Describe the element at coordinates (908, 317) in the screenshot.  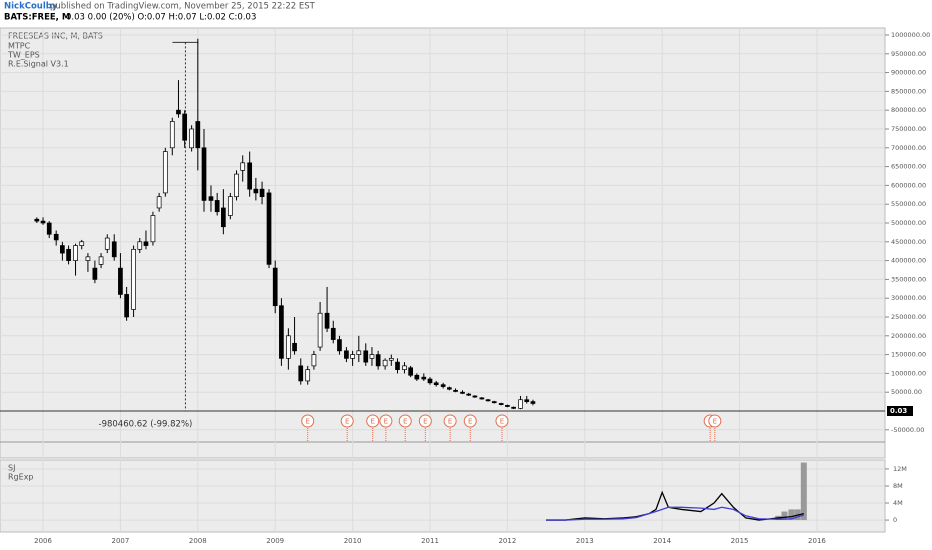
I see `y-tick-label: 250000.00` at that location.